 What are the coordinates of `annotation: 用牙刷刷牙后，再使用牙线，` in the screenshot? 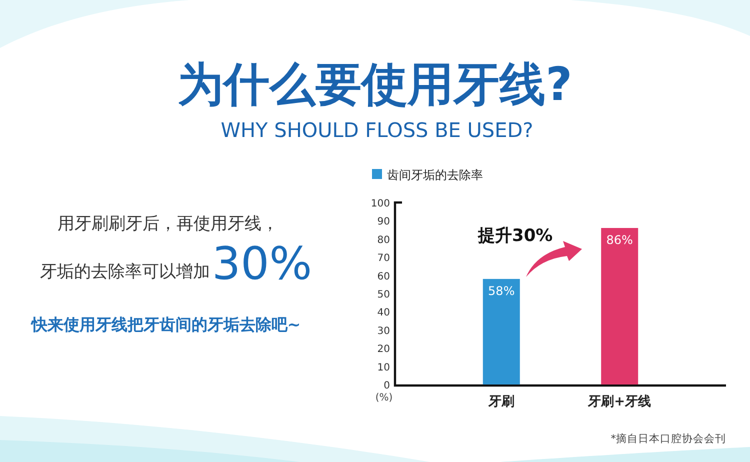 It's located at (168, 224).